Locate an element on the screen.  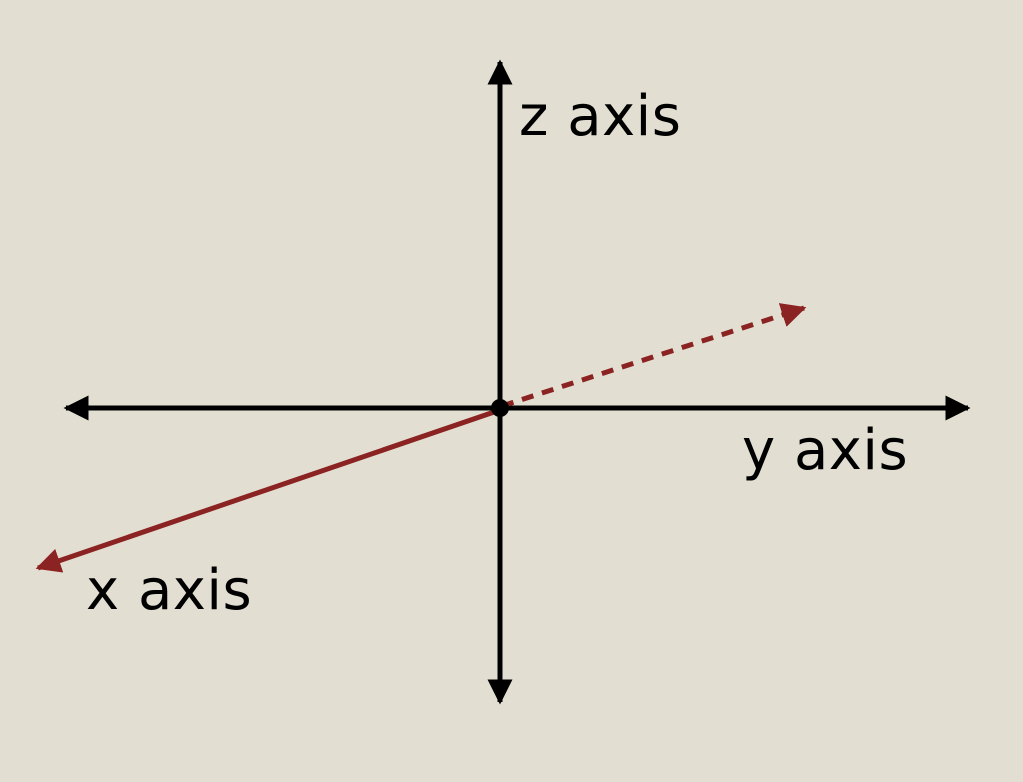
y-axis-label: y axis is located at coordinates (825, 450).